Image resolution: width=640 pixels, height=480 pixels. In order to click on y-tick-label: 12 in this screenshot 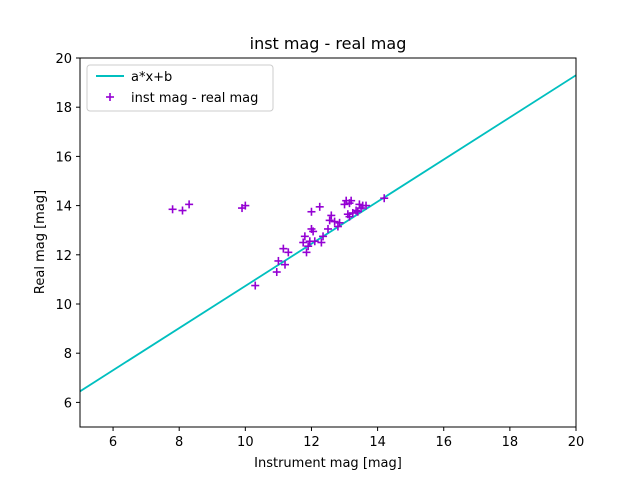, I will do `click(63, 256)`.